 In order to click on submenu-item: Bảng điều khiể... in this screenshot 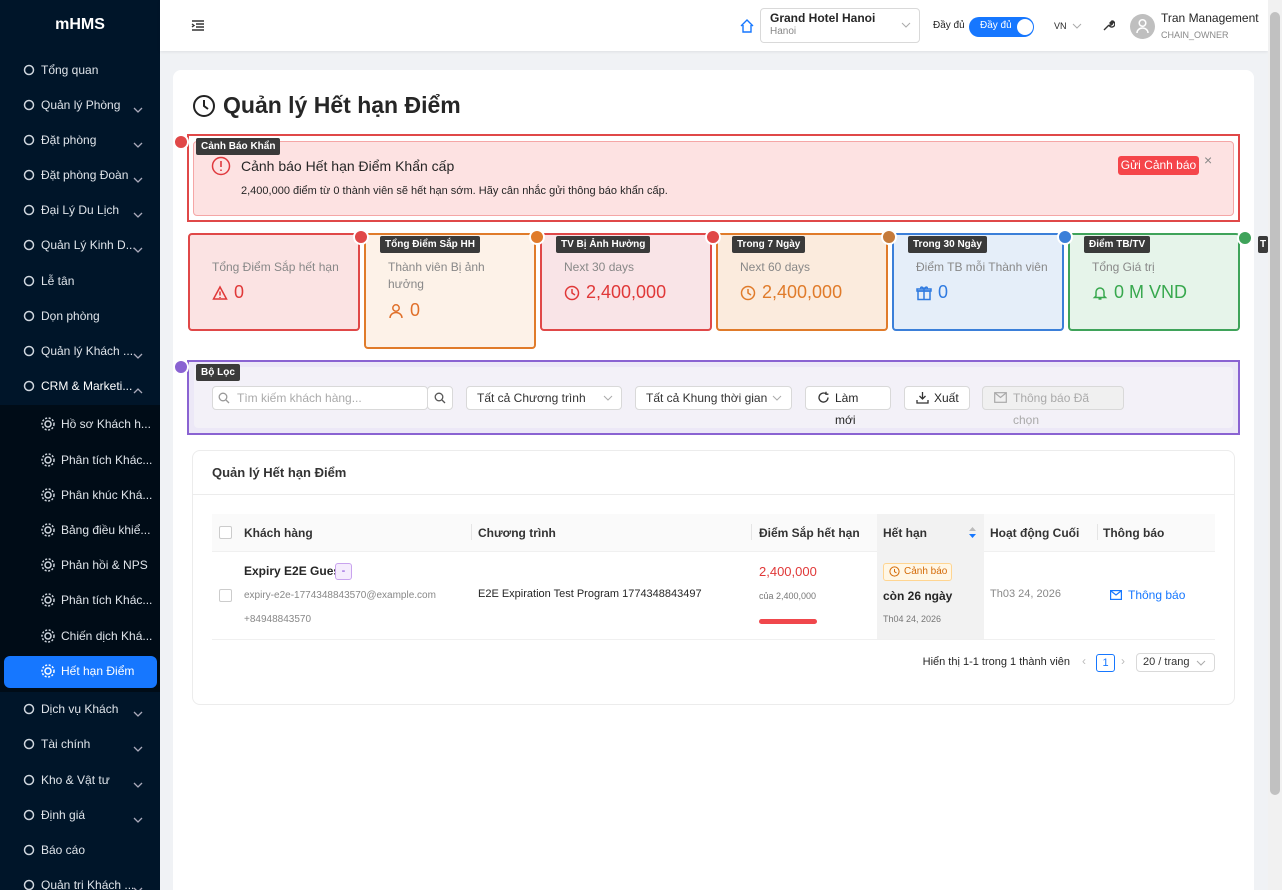, I will do `click(106, 530)`.